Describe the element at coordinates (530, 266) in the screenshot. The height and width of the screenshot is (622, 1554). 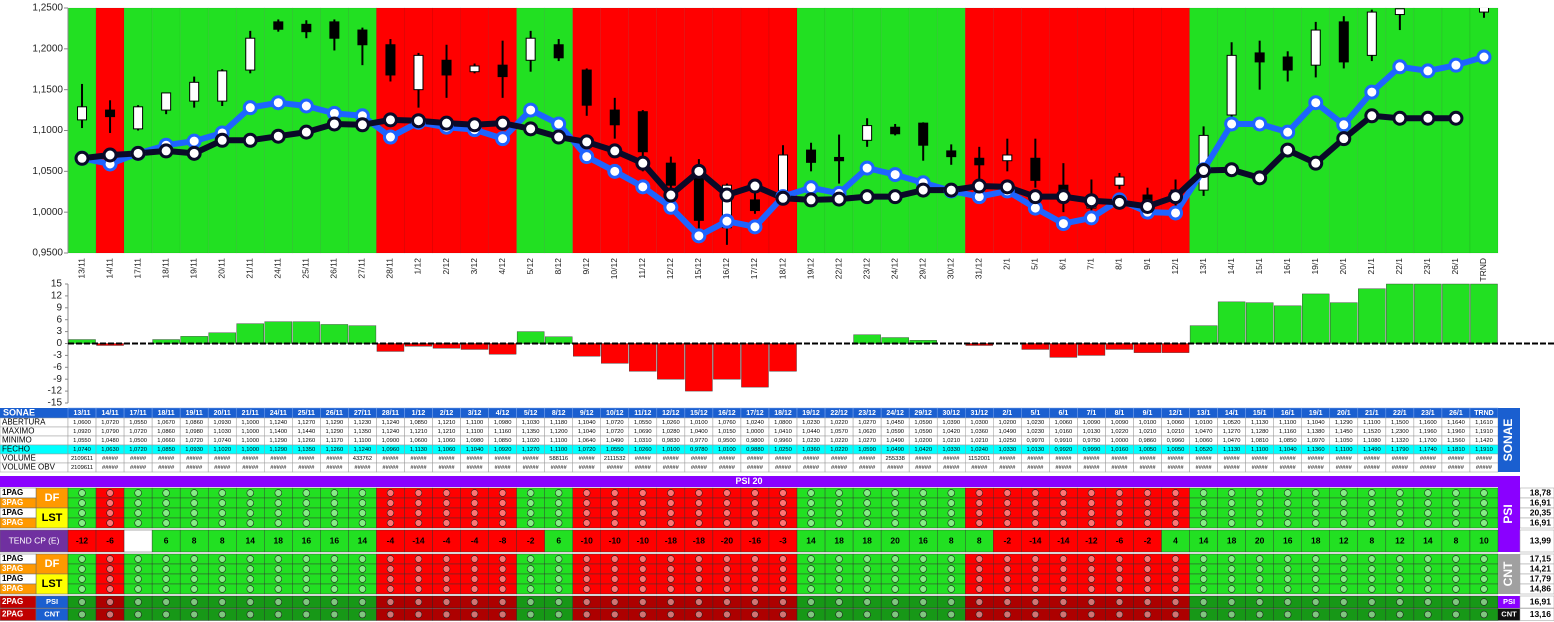
I see `x-tick-label: 5/12` at that location.